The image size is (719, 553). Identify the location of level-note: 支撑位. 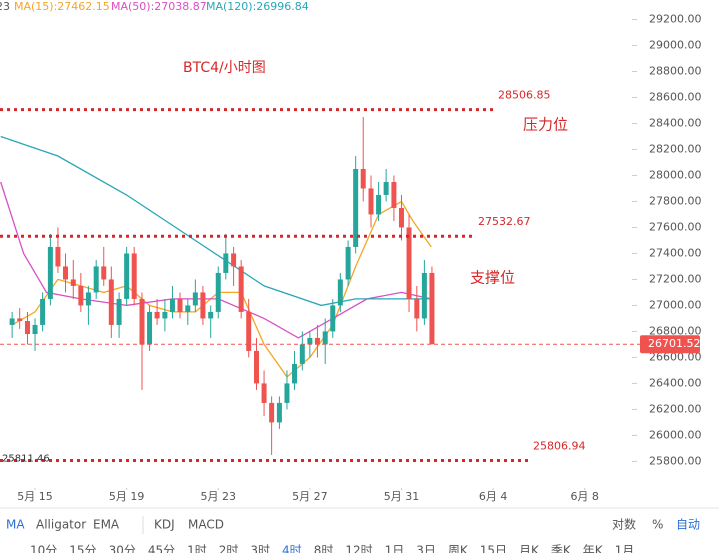
(492, 278).